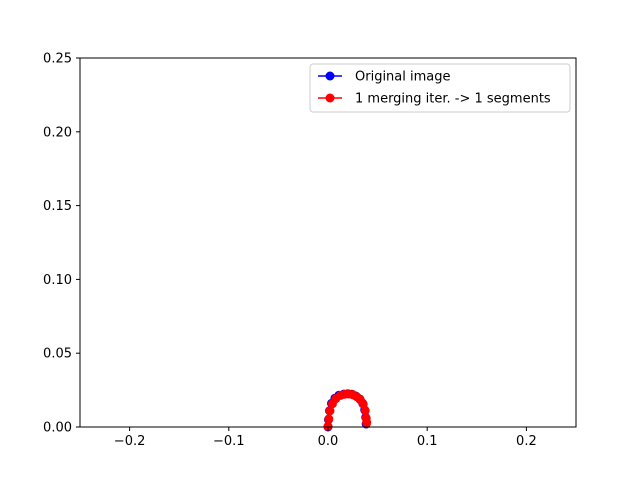 Image resolution: width=640 pixels, height=480 pixels. I want to click on x-tick-label: 0.2, so click(526, 441).